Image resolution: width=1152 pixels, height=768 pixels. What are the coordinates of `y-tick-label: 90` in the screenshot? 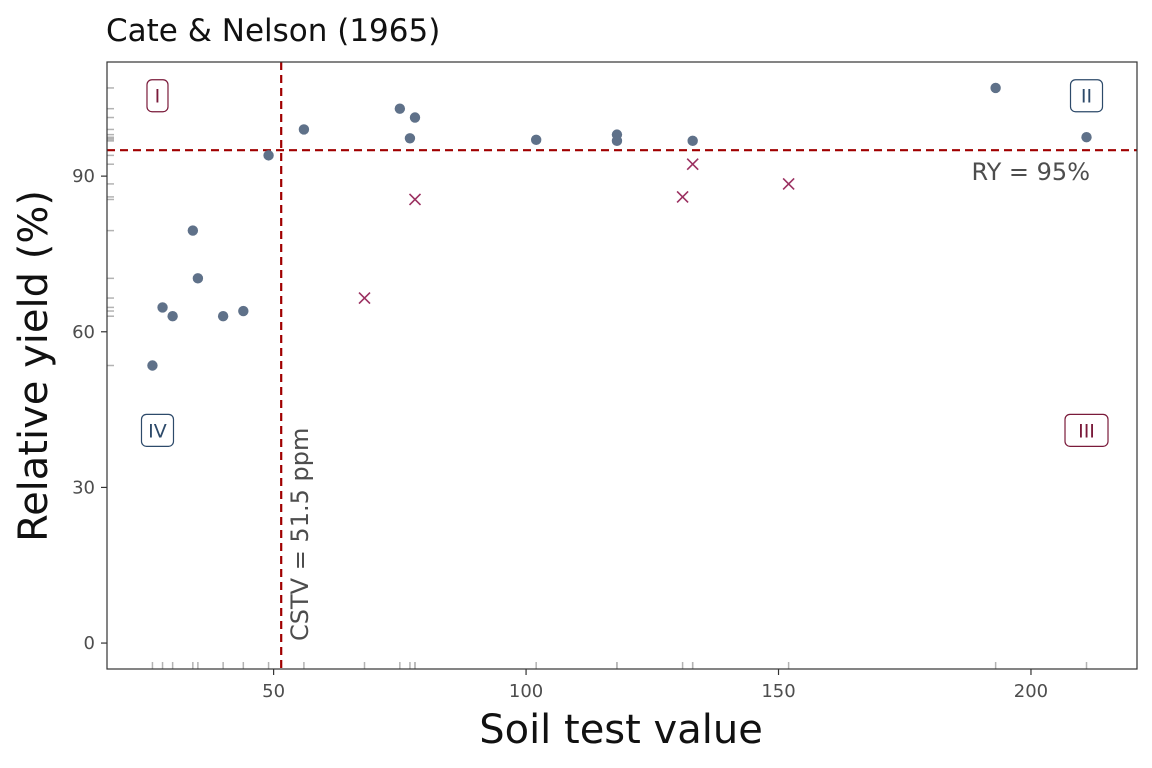 It's located at (83, 176).